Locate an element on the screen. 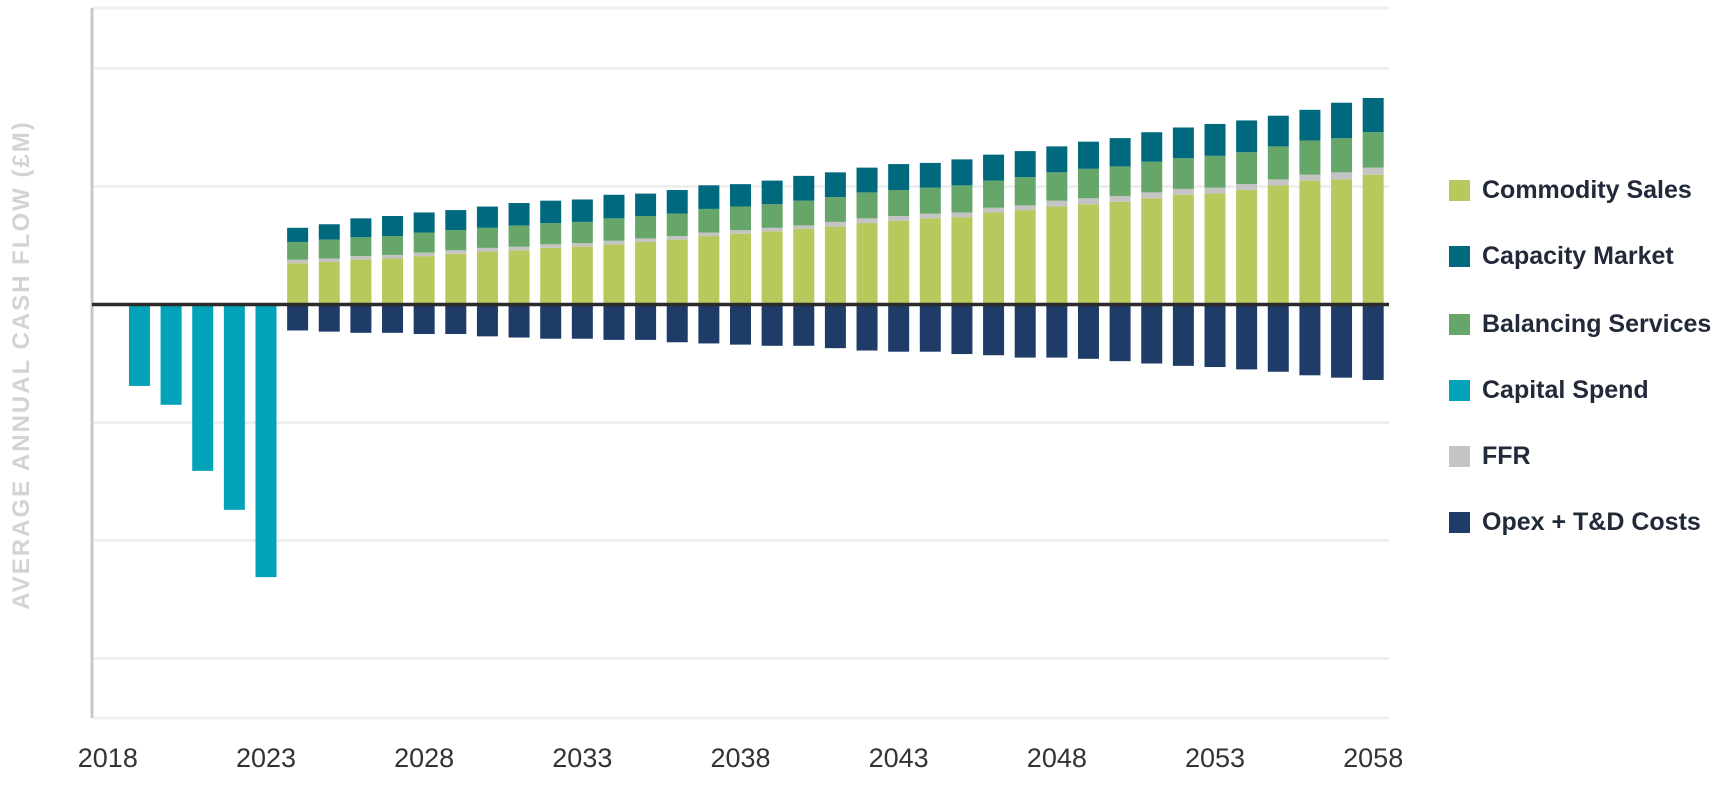 The height and width of the screenshot is (800, 1730). legend-item: FFR is located at coordinates (1580, 456).